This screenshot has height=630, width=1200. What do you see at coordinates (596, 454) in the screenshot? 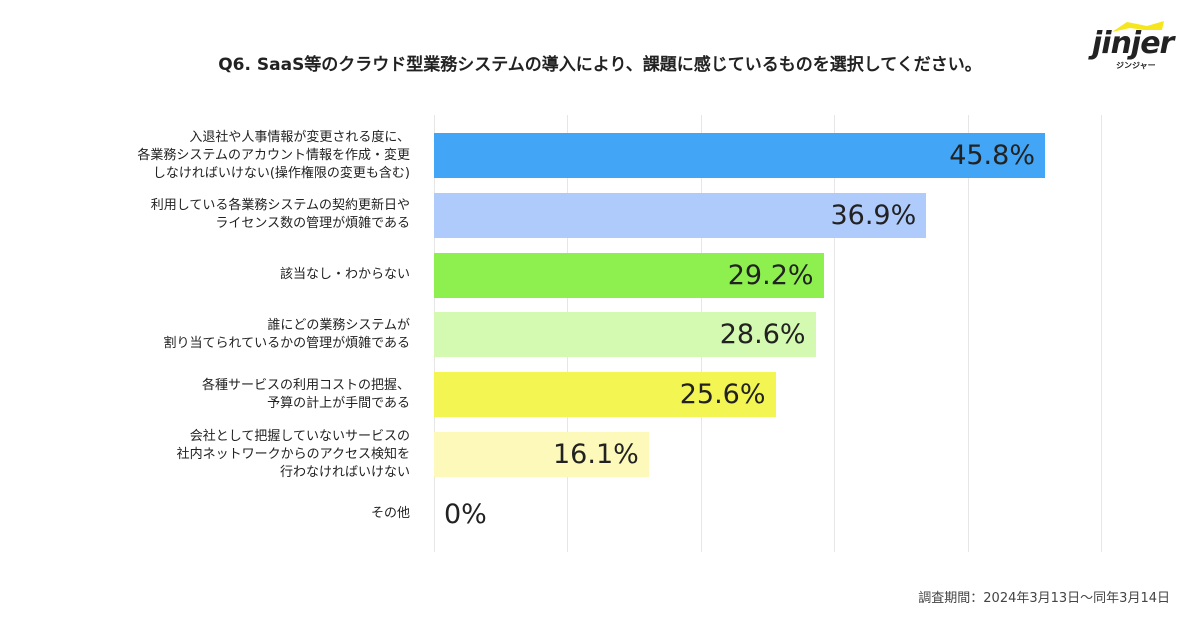
I see `value-label: 16.1%` at bounding box center [596, 454].